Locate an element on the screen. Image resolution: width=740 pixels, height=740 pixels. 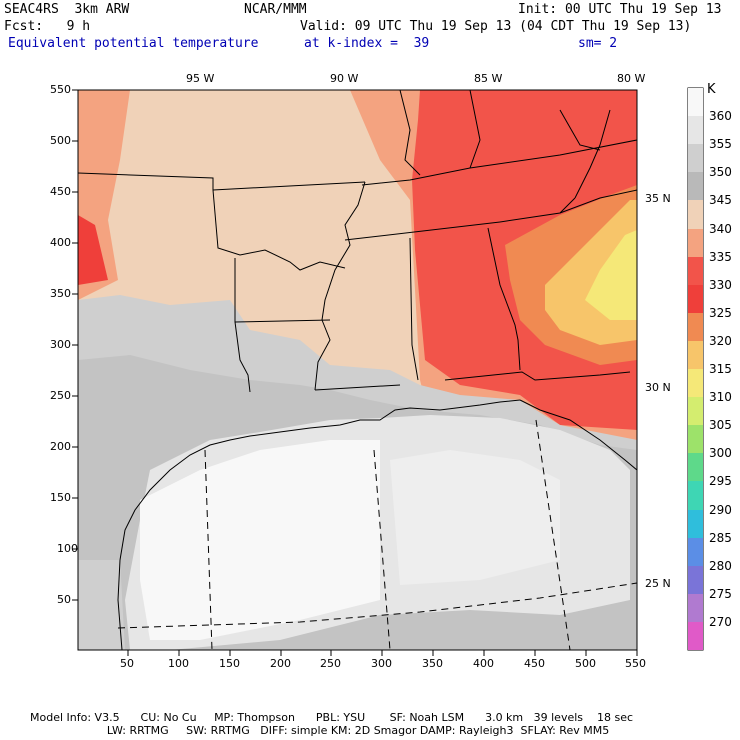
y-tick-label: 200 is located at coordinates (60, 446).